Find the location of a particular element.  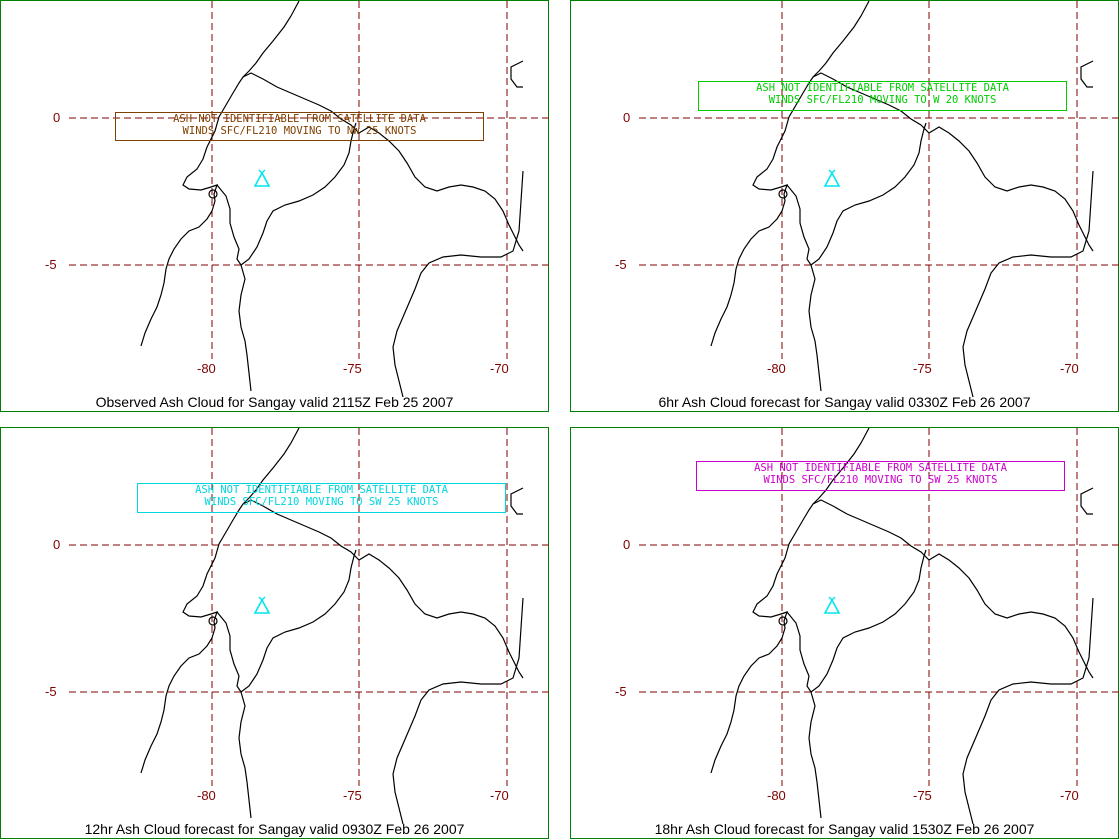

ash-notice-line2: WINDS SFC/FL210 MOVING TO NW 25 KNOTS is located at coordinates (299, 131).